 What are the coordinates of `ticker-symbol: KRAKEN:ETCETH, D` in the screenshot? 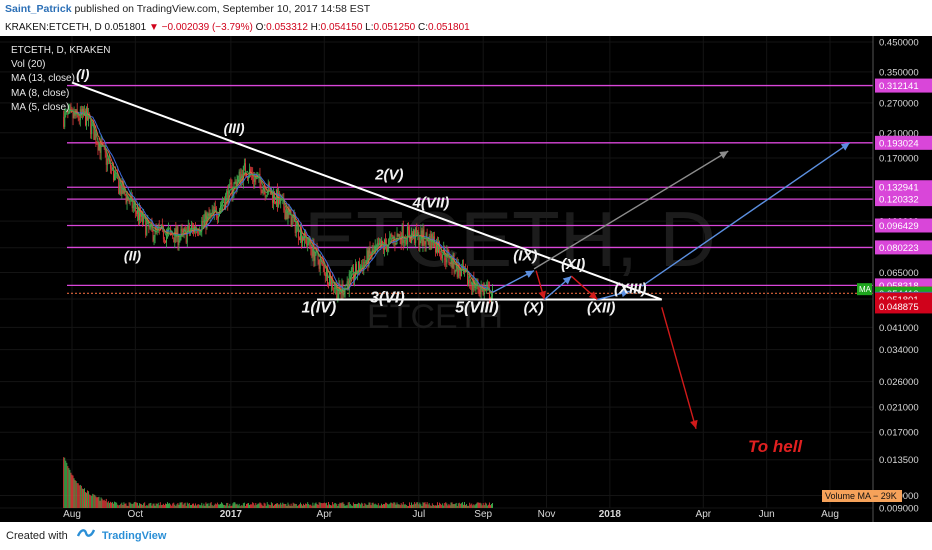 It's located at (53, 27).